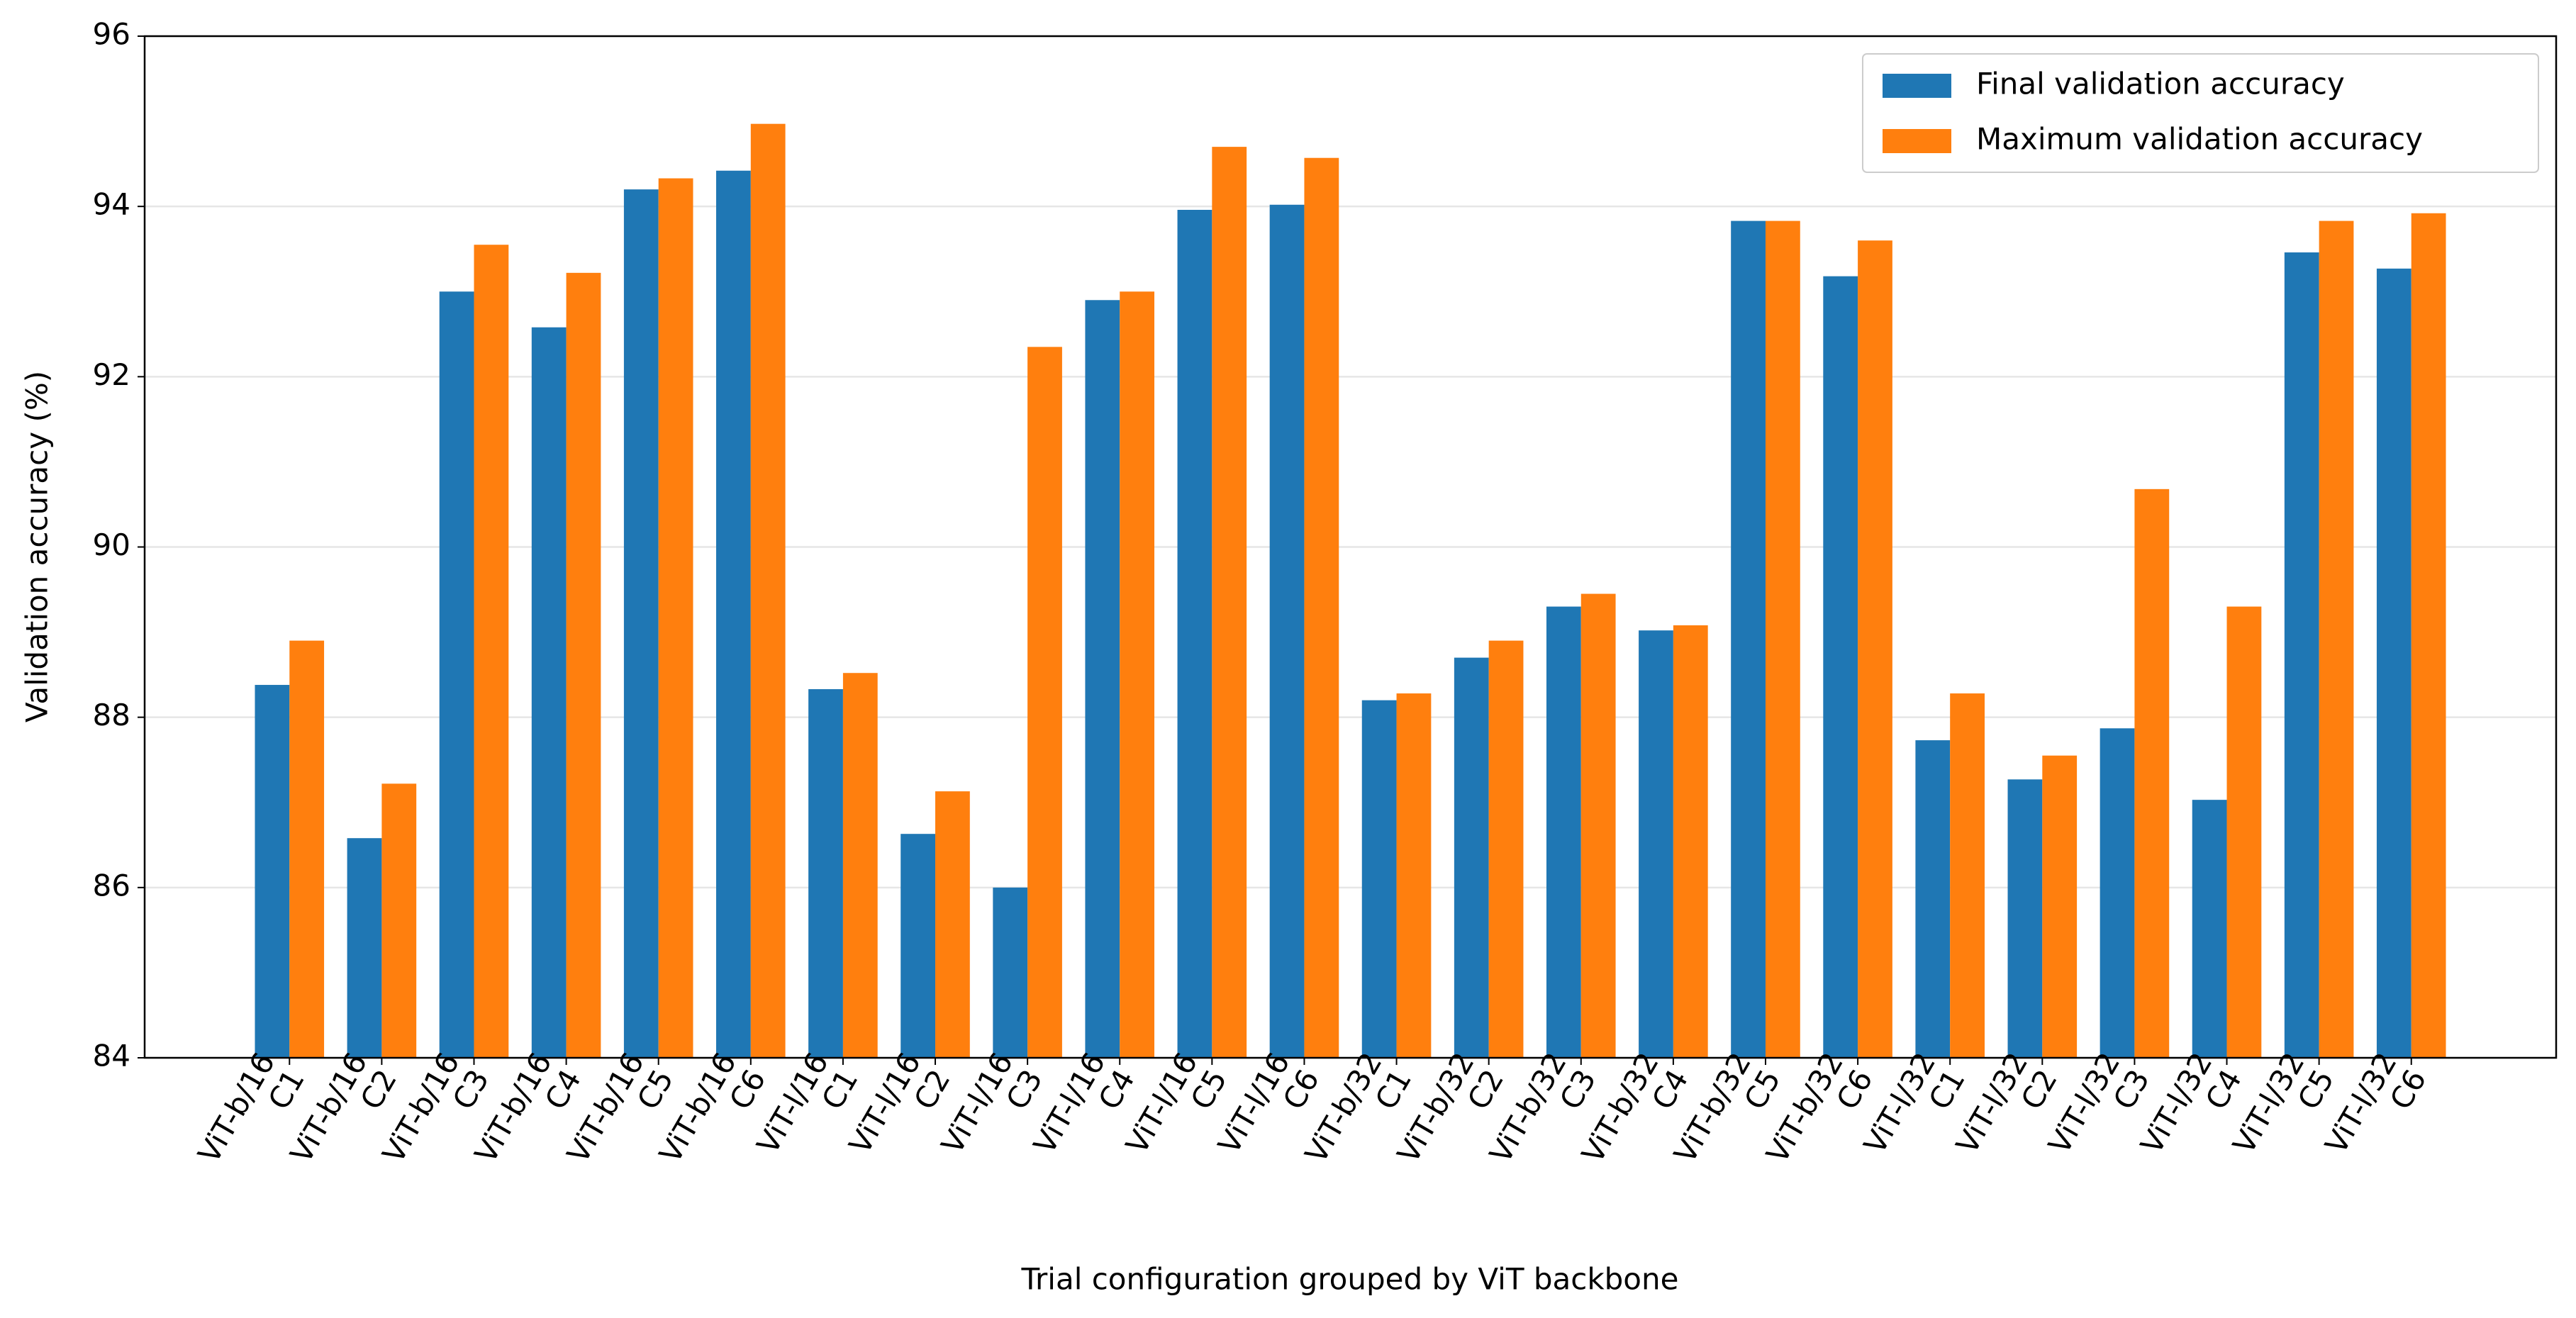 The width and height of the screenshot is (2576, 1318). I want to click on y-axis-label: Validation accuracy (%), so click(37, 546).